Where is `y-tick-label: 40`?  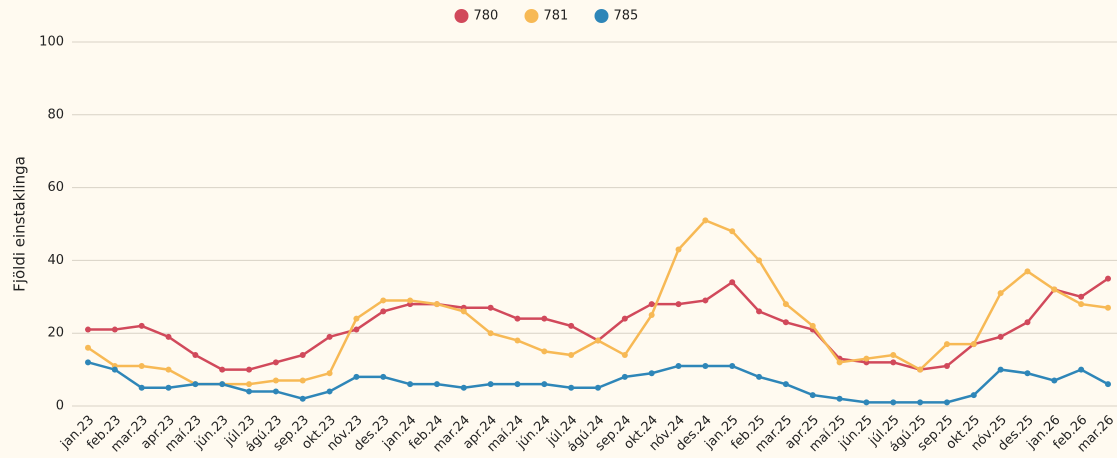 y-tick-label: 40 is located at coordinates (55, 260).